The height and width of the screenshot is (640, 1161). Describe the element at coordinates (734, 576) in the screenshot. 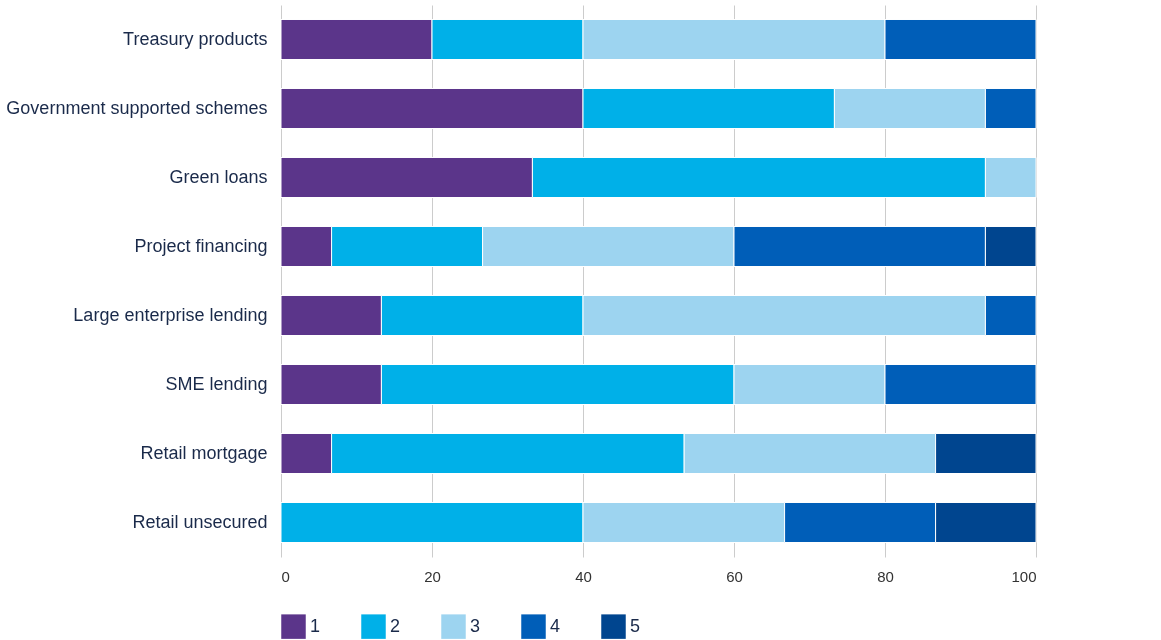

I see `x-tick-label: 60` at that location.